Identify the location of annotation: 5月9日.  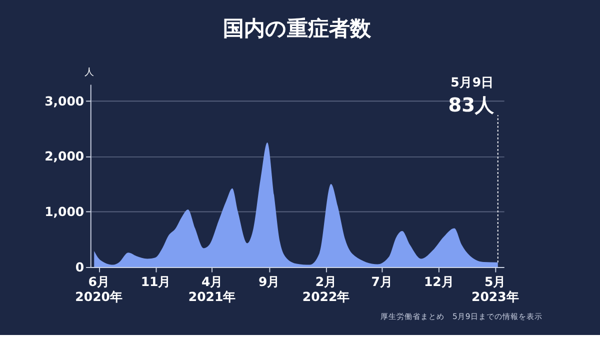
(472, 82).